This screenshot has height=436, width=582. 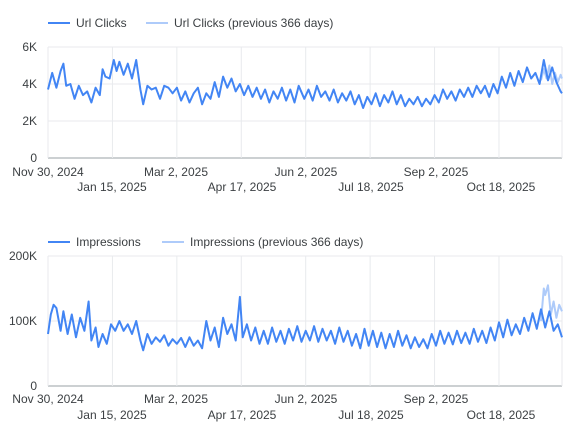 I want to click on chart2-x-tick-jun2: Jun 2, 2025, so click(x=306, y=399).